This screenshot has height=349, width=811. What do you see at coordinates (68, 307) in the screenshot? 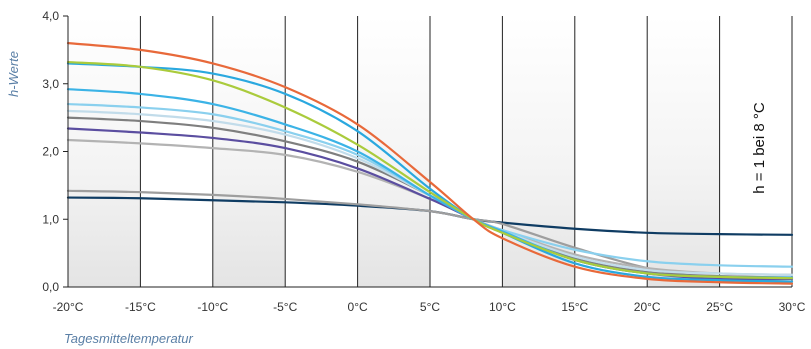
I see `x-tick-label: -20°C` at bounding box center [68, 307].